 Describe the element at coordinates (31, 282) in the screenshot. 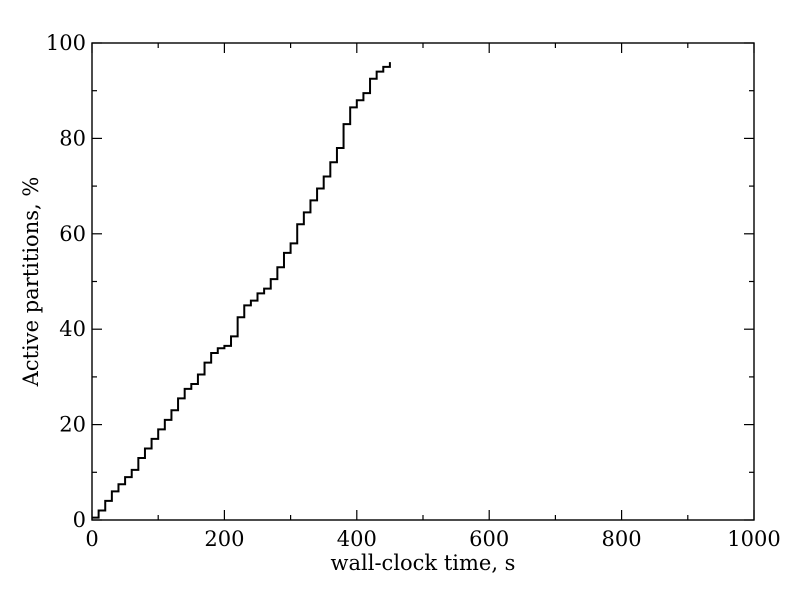

I see `y-axis-label: Active partitions, %` at that location.